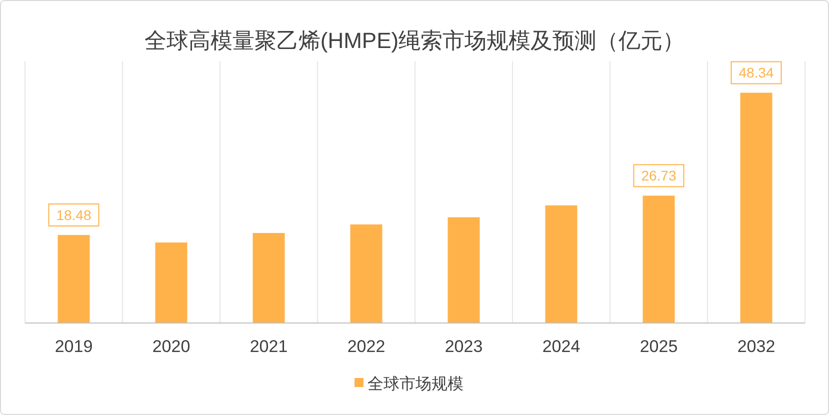  What do you see at coordinates (171, 346) in the screenshot?
I see `x-tick-label: 2020` at bounding box center [171, 346].